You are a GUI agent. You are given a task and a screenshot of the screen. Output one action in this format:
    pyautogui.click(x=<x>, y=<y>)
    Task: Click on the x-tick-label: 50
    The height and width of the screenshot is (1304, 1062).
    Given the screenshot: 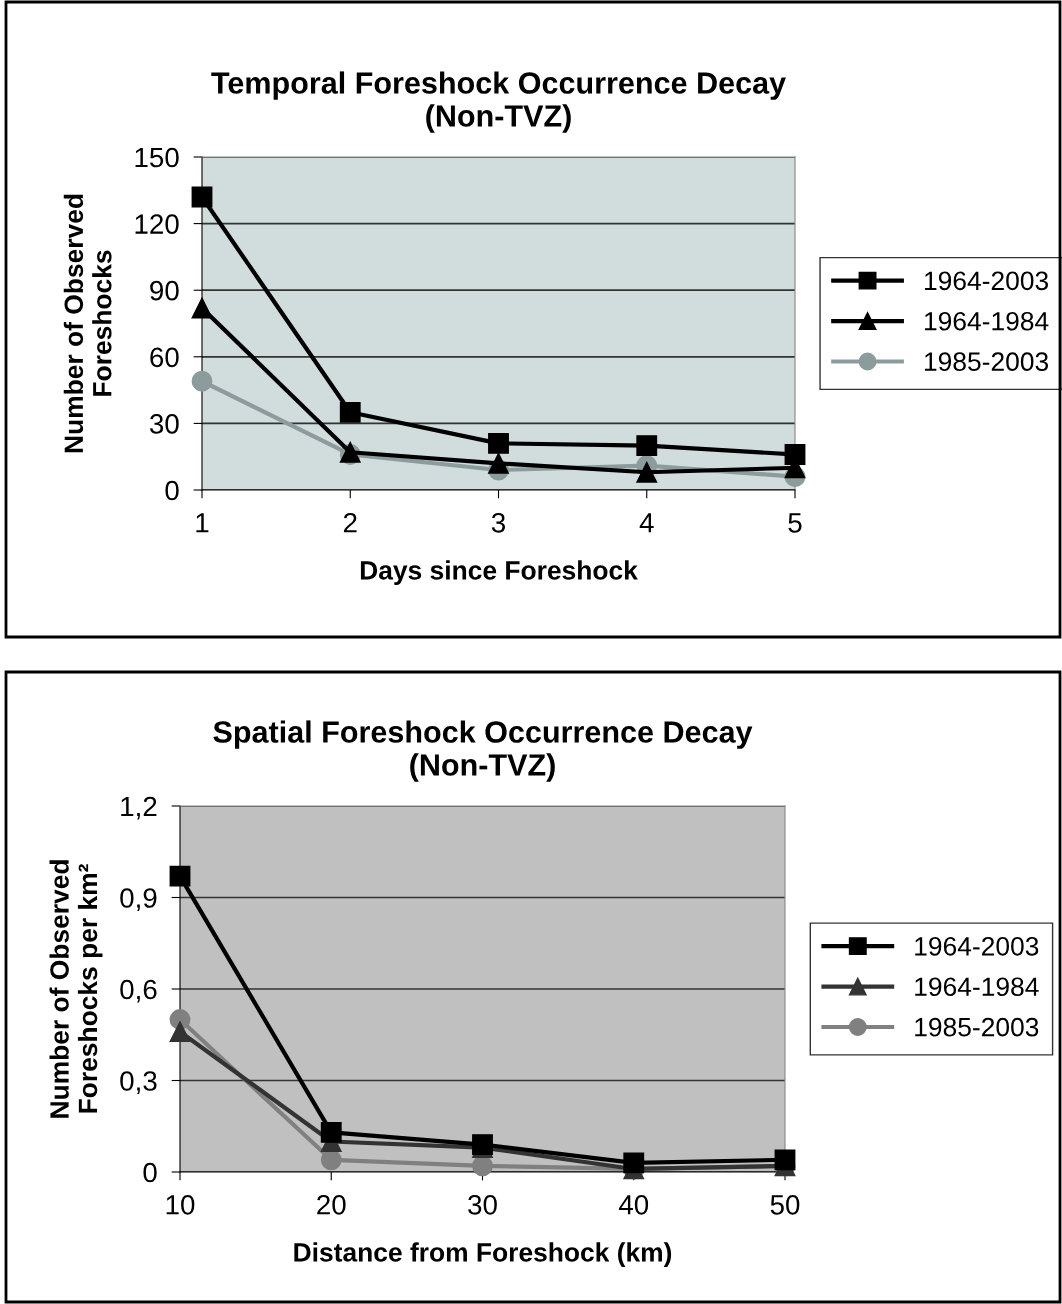 What is the action you would take?
    pyautogui.click(x=785, y=1204)
    